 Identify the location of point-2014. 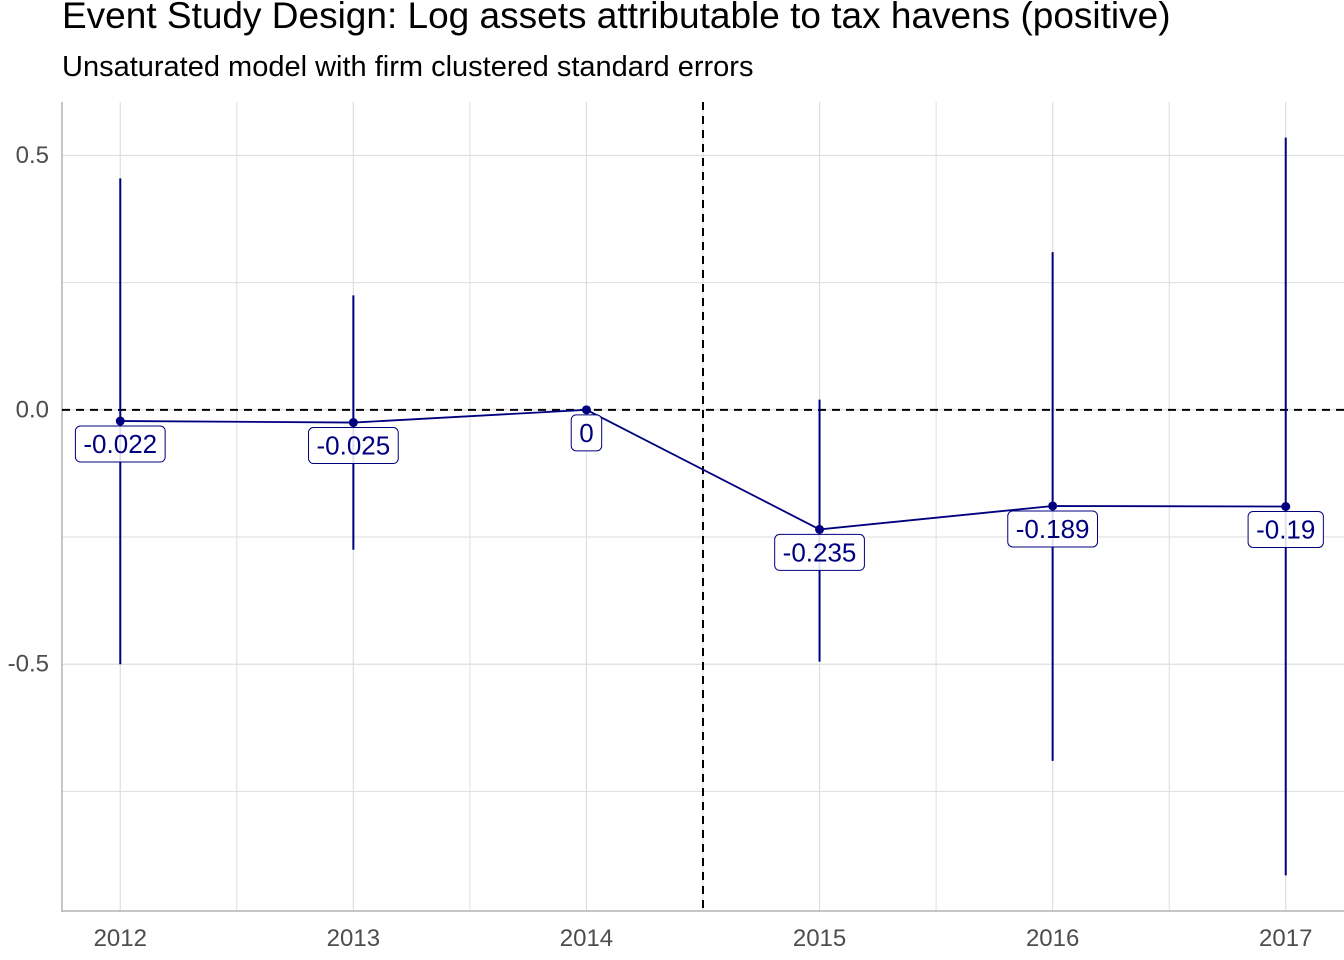
(586, 410).